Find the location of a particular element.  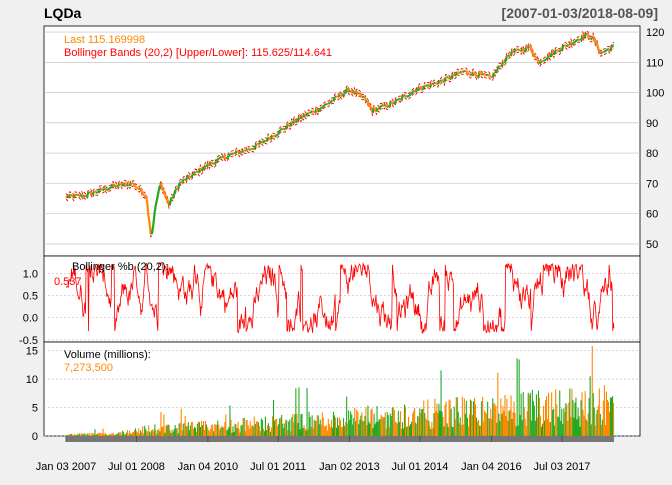

pctb-tick-label: 0.0 is located at coordinates (30, 319).